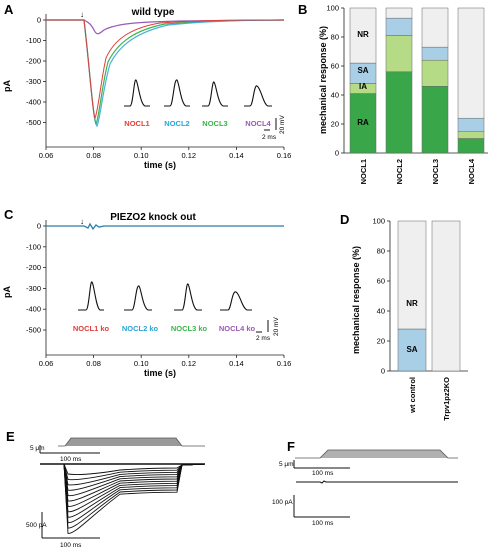 The height and width of the screenshot is (550, 492). Describe the element at coordinates (82, 14) in the screenshot. I see `stimulus-arrow-icon: ↓` at that location.